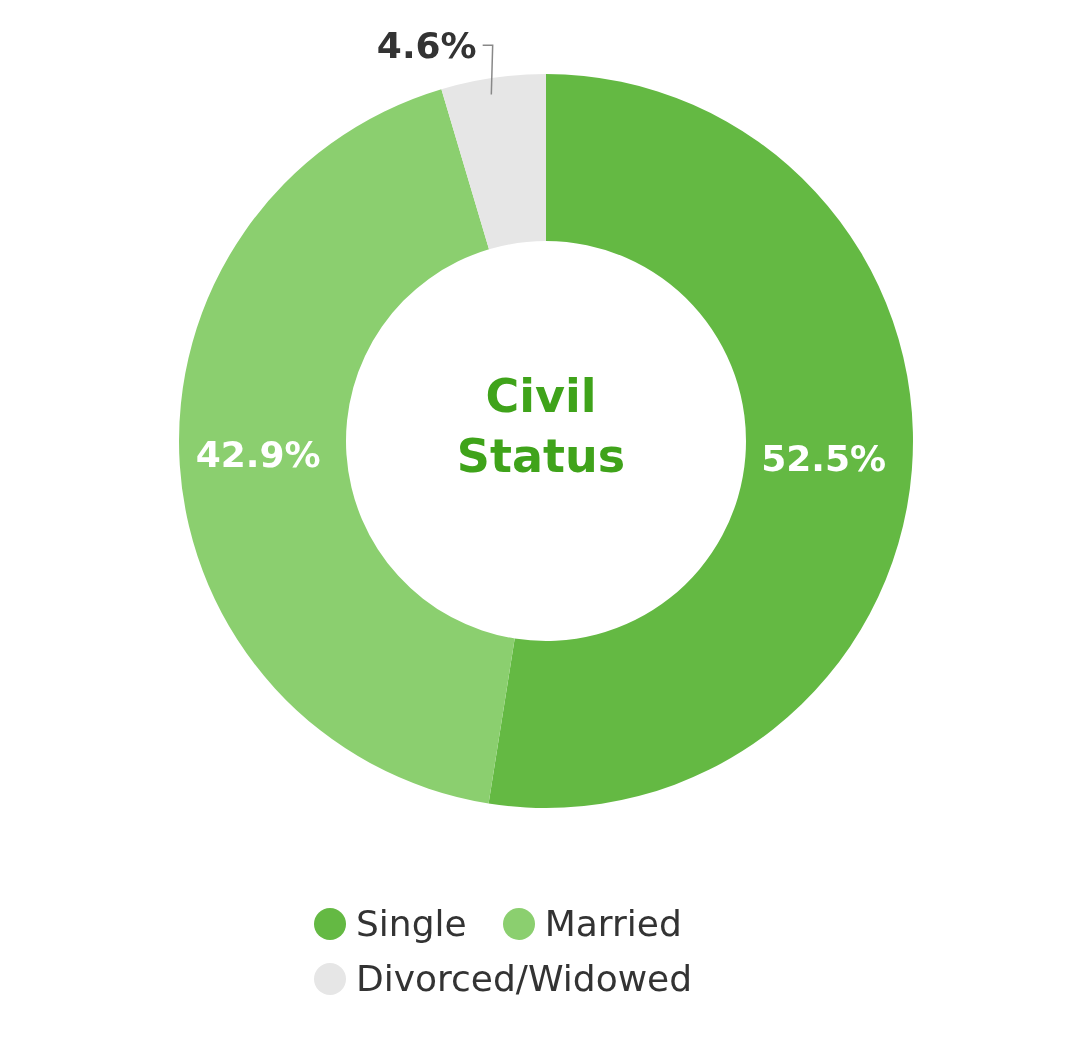 The image size is (1084, 1056). I want to click on donut-slice, so click(493, 162).